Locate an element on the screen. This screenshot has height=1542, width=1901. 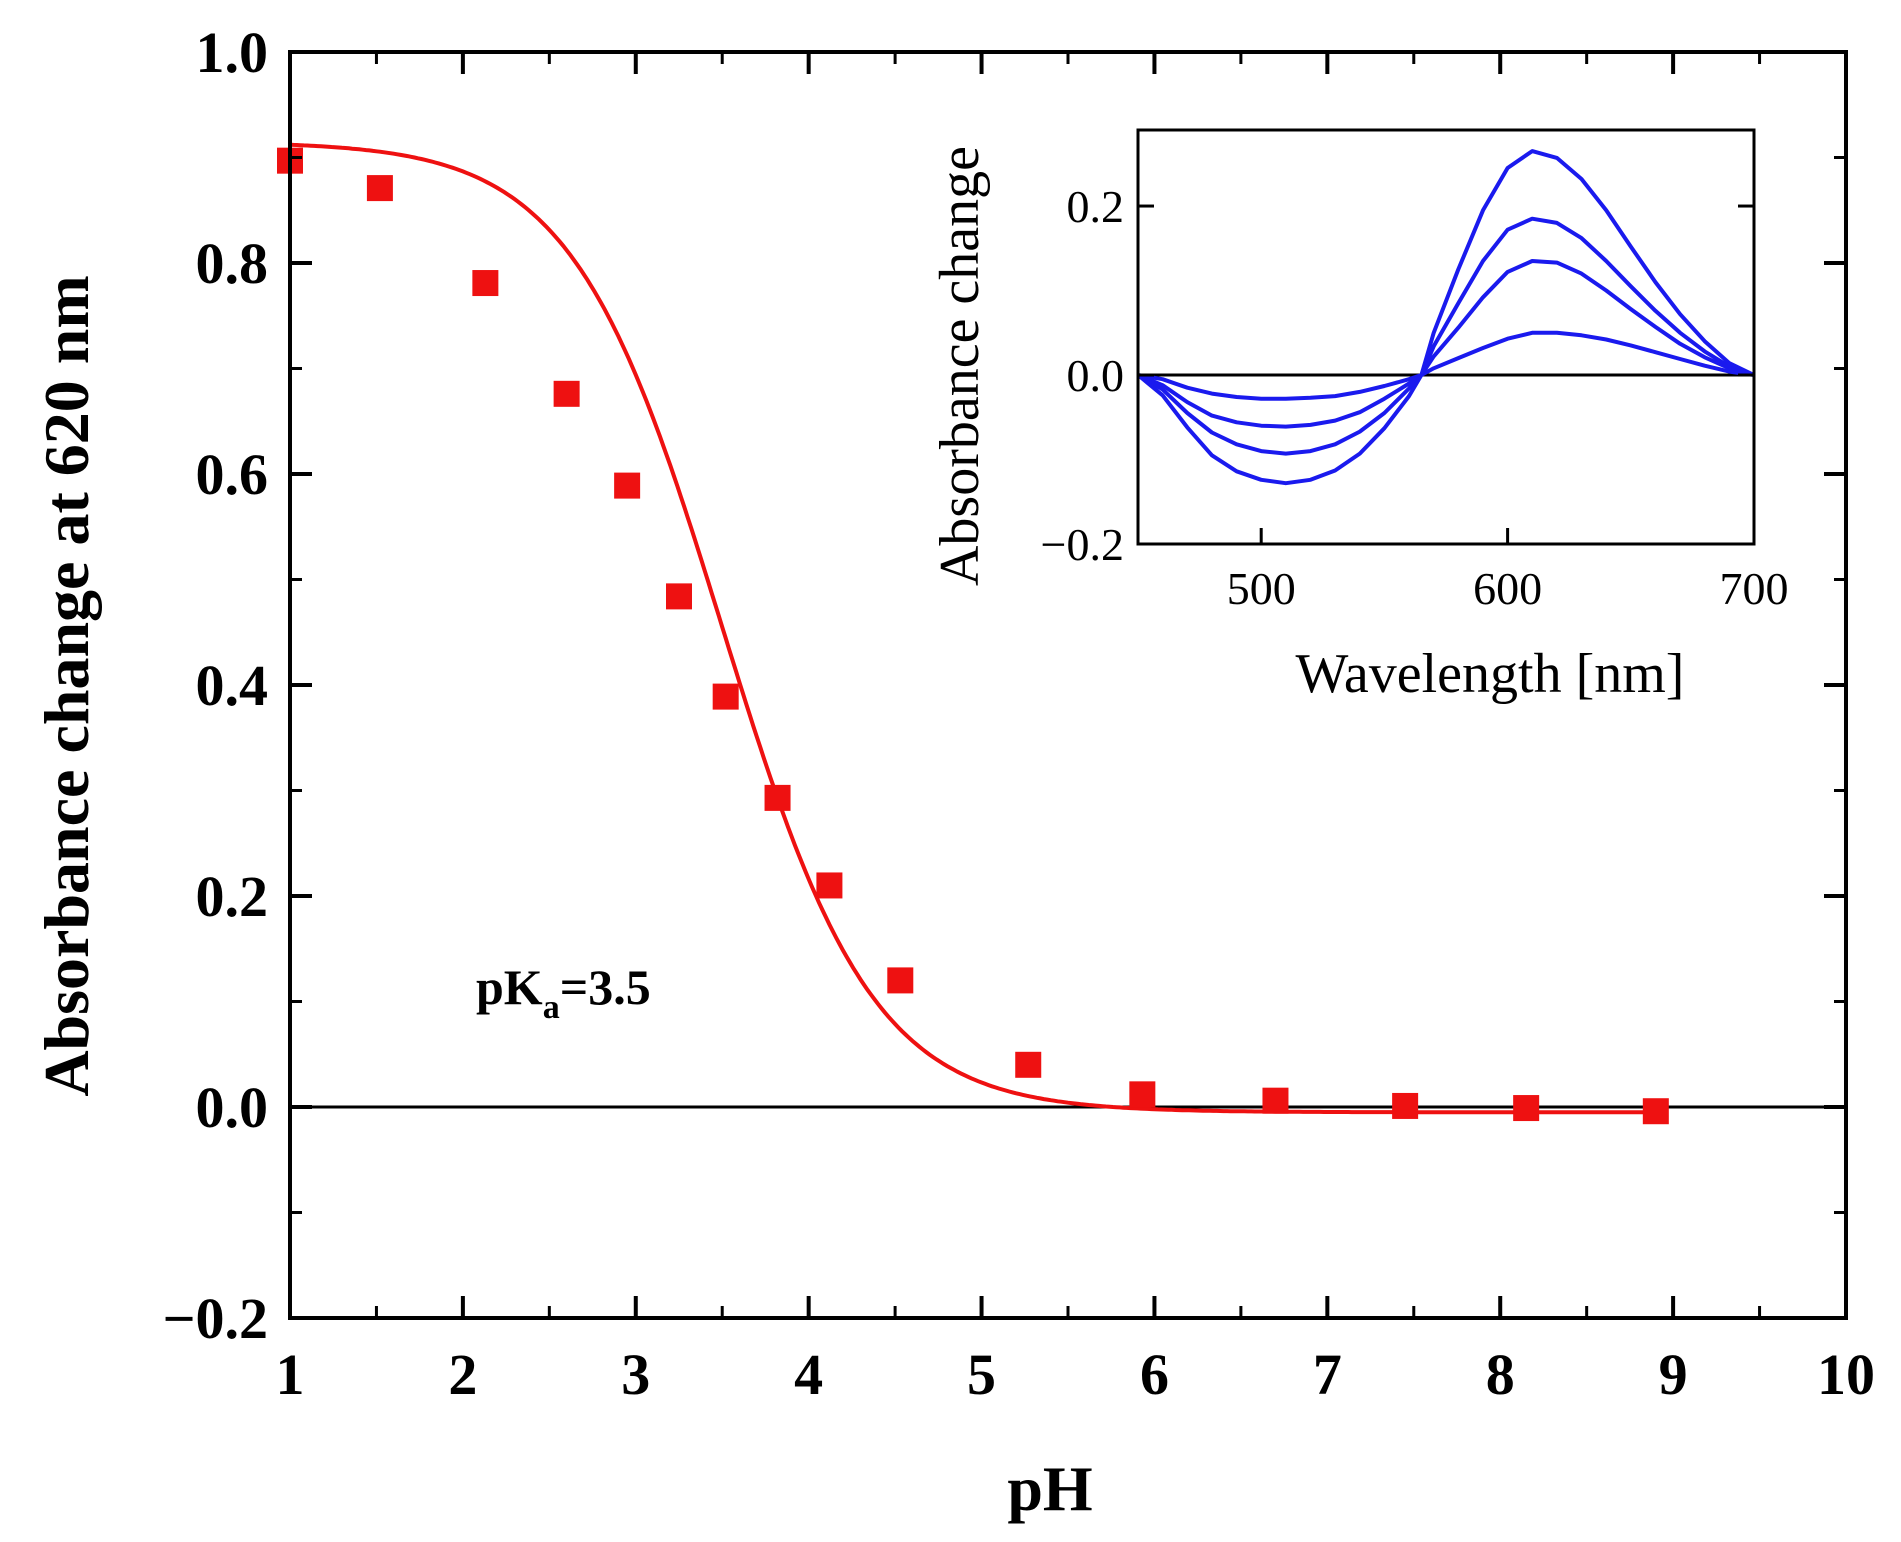
pka-annotation: pKa=3.5 is located at coordinates (563, 992).